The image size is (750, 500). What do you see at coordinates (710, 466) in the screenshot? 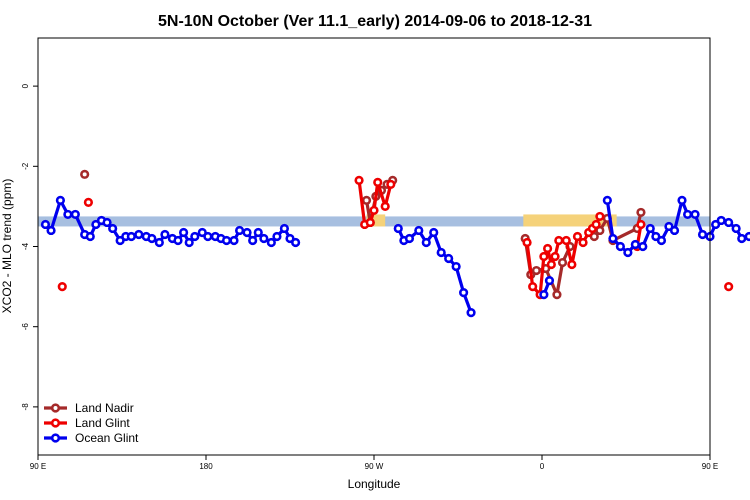
I see `x-tick-label-4: 90 E` at bounding box center [710, 466].